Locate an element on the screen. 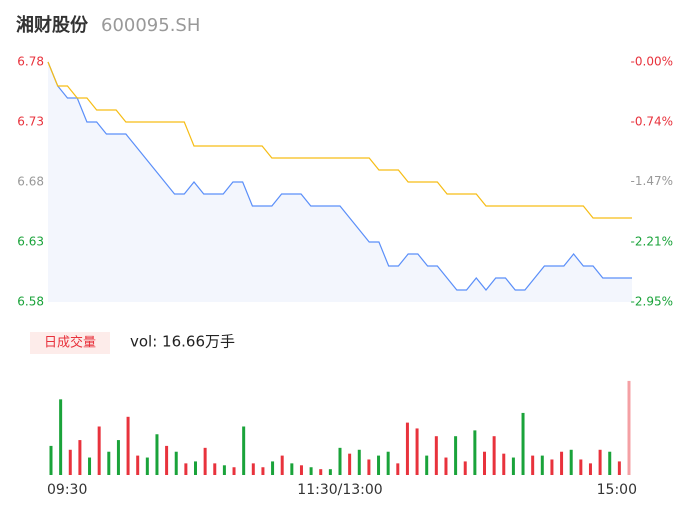  x-tick-label: 15:00 is located at coordinates (617, 490).